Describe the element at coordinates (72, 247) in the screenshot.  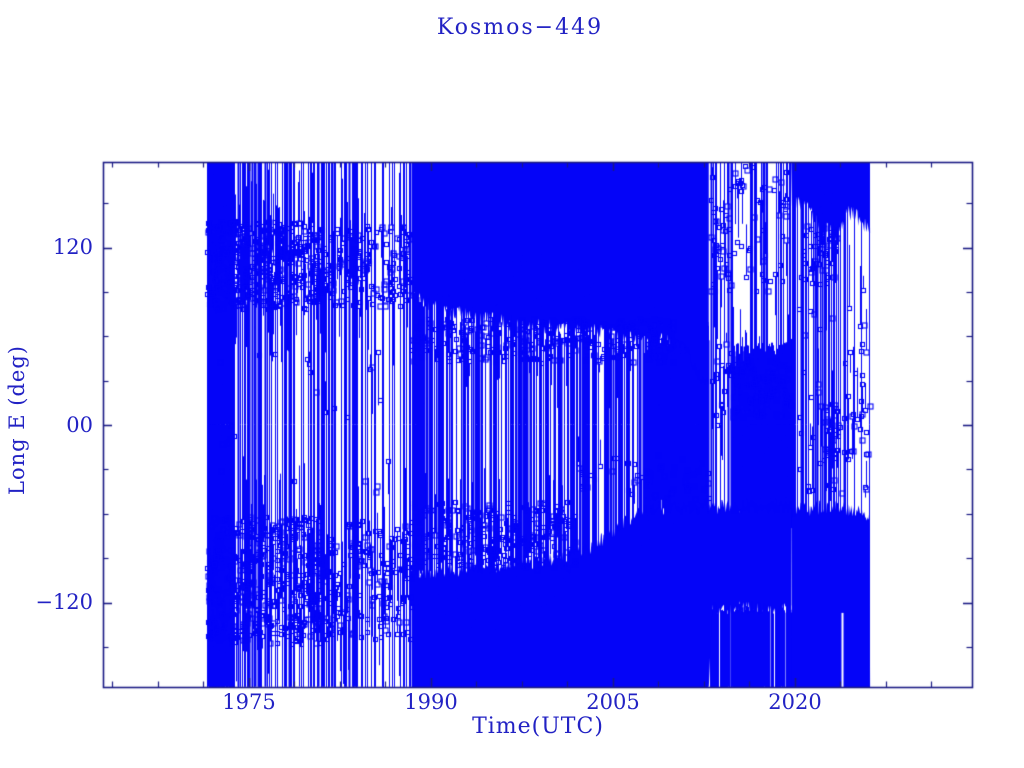
I see `y-tick-label-120: 120` at that location.